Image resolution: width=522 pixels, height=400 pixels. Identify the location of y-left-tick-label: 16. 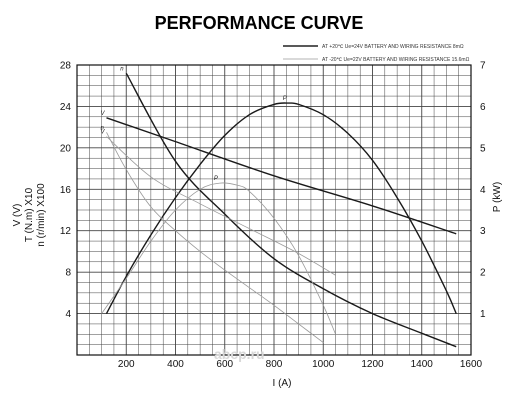
(66, 190).